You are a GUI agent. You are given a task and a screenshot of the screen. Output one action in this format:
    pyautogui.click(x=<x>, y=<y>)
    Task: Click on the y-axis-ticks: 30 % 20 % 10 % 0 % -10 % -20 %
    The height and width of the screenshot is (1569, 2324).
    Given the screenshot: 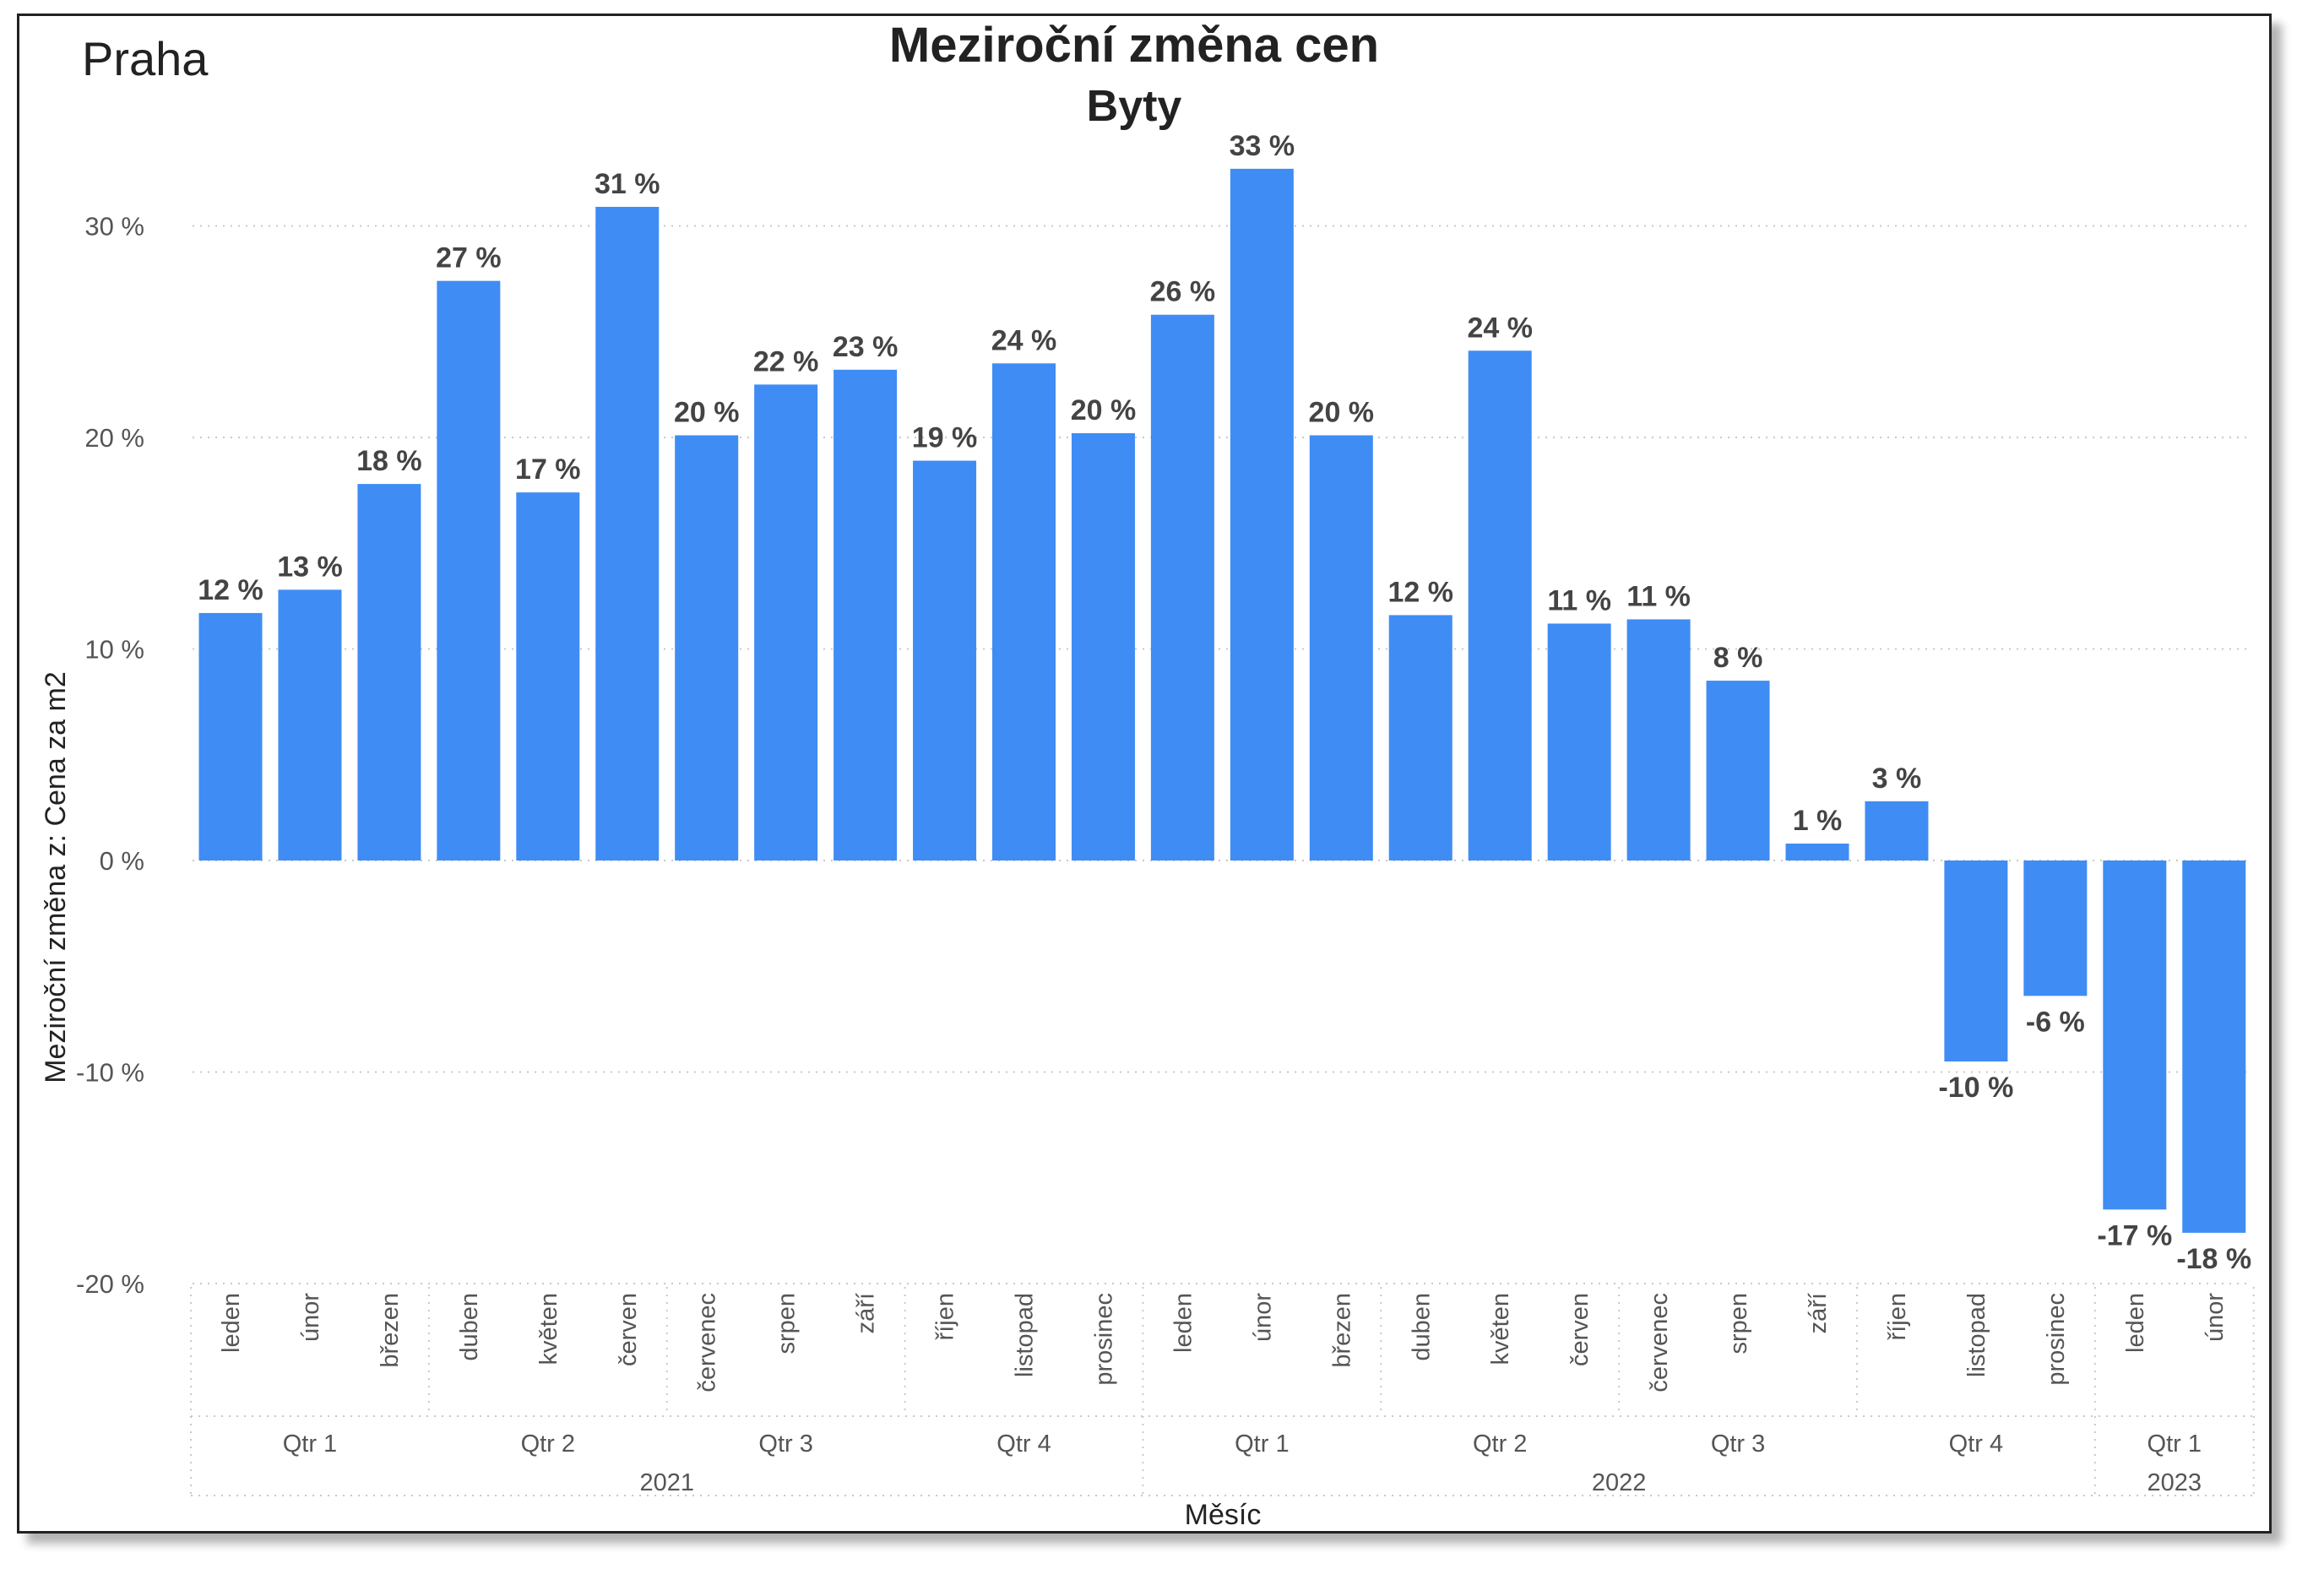 What is the action you would take?
    pyautogui.click(x=110, y=756)
    